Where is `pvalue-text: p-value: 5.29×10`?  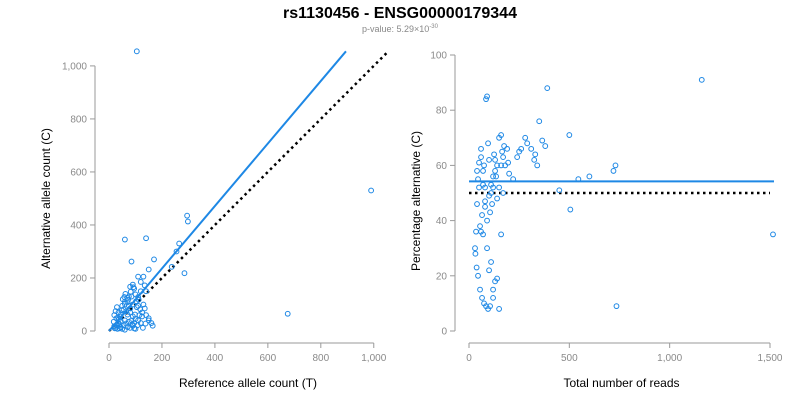
pvalue-text: p-value: 5.29×10 is located at coordinates (396, 29).